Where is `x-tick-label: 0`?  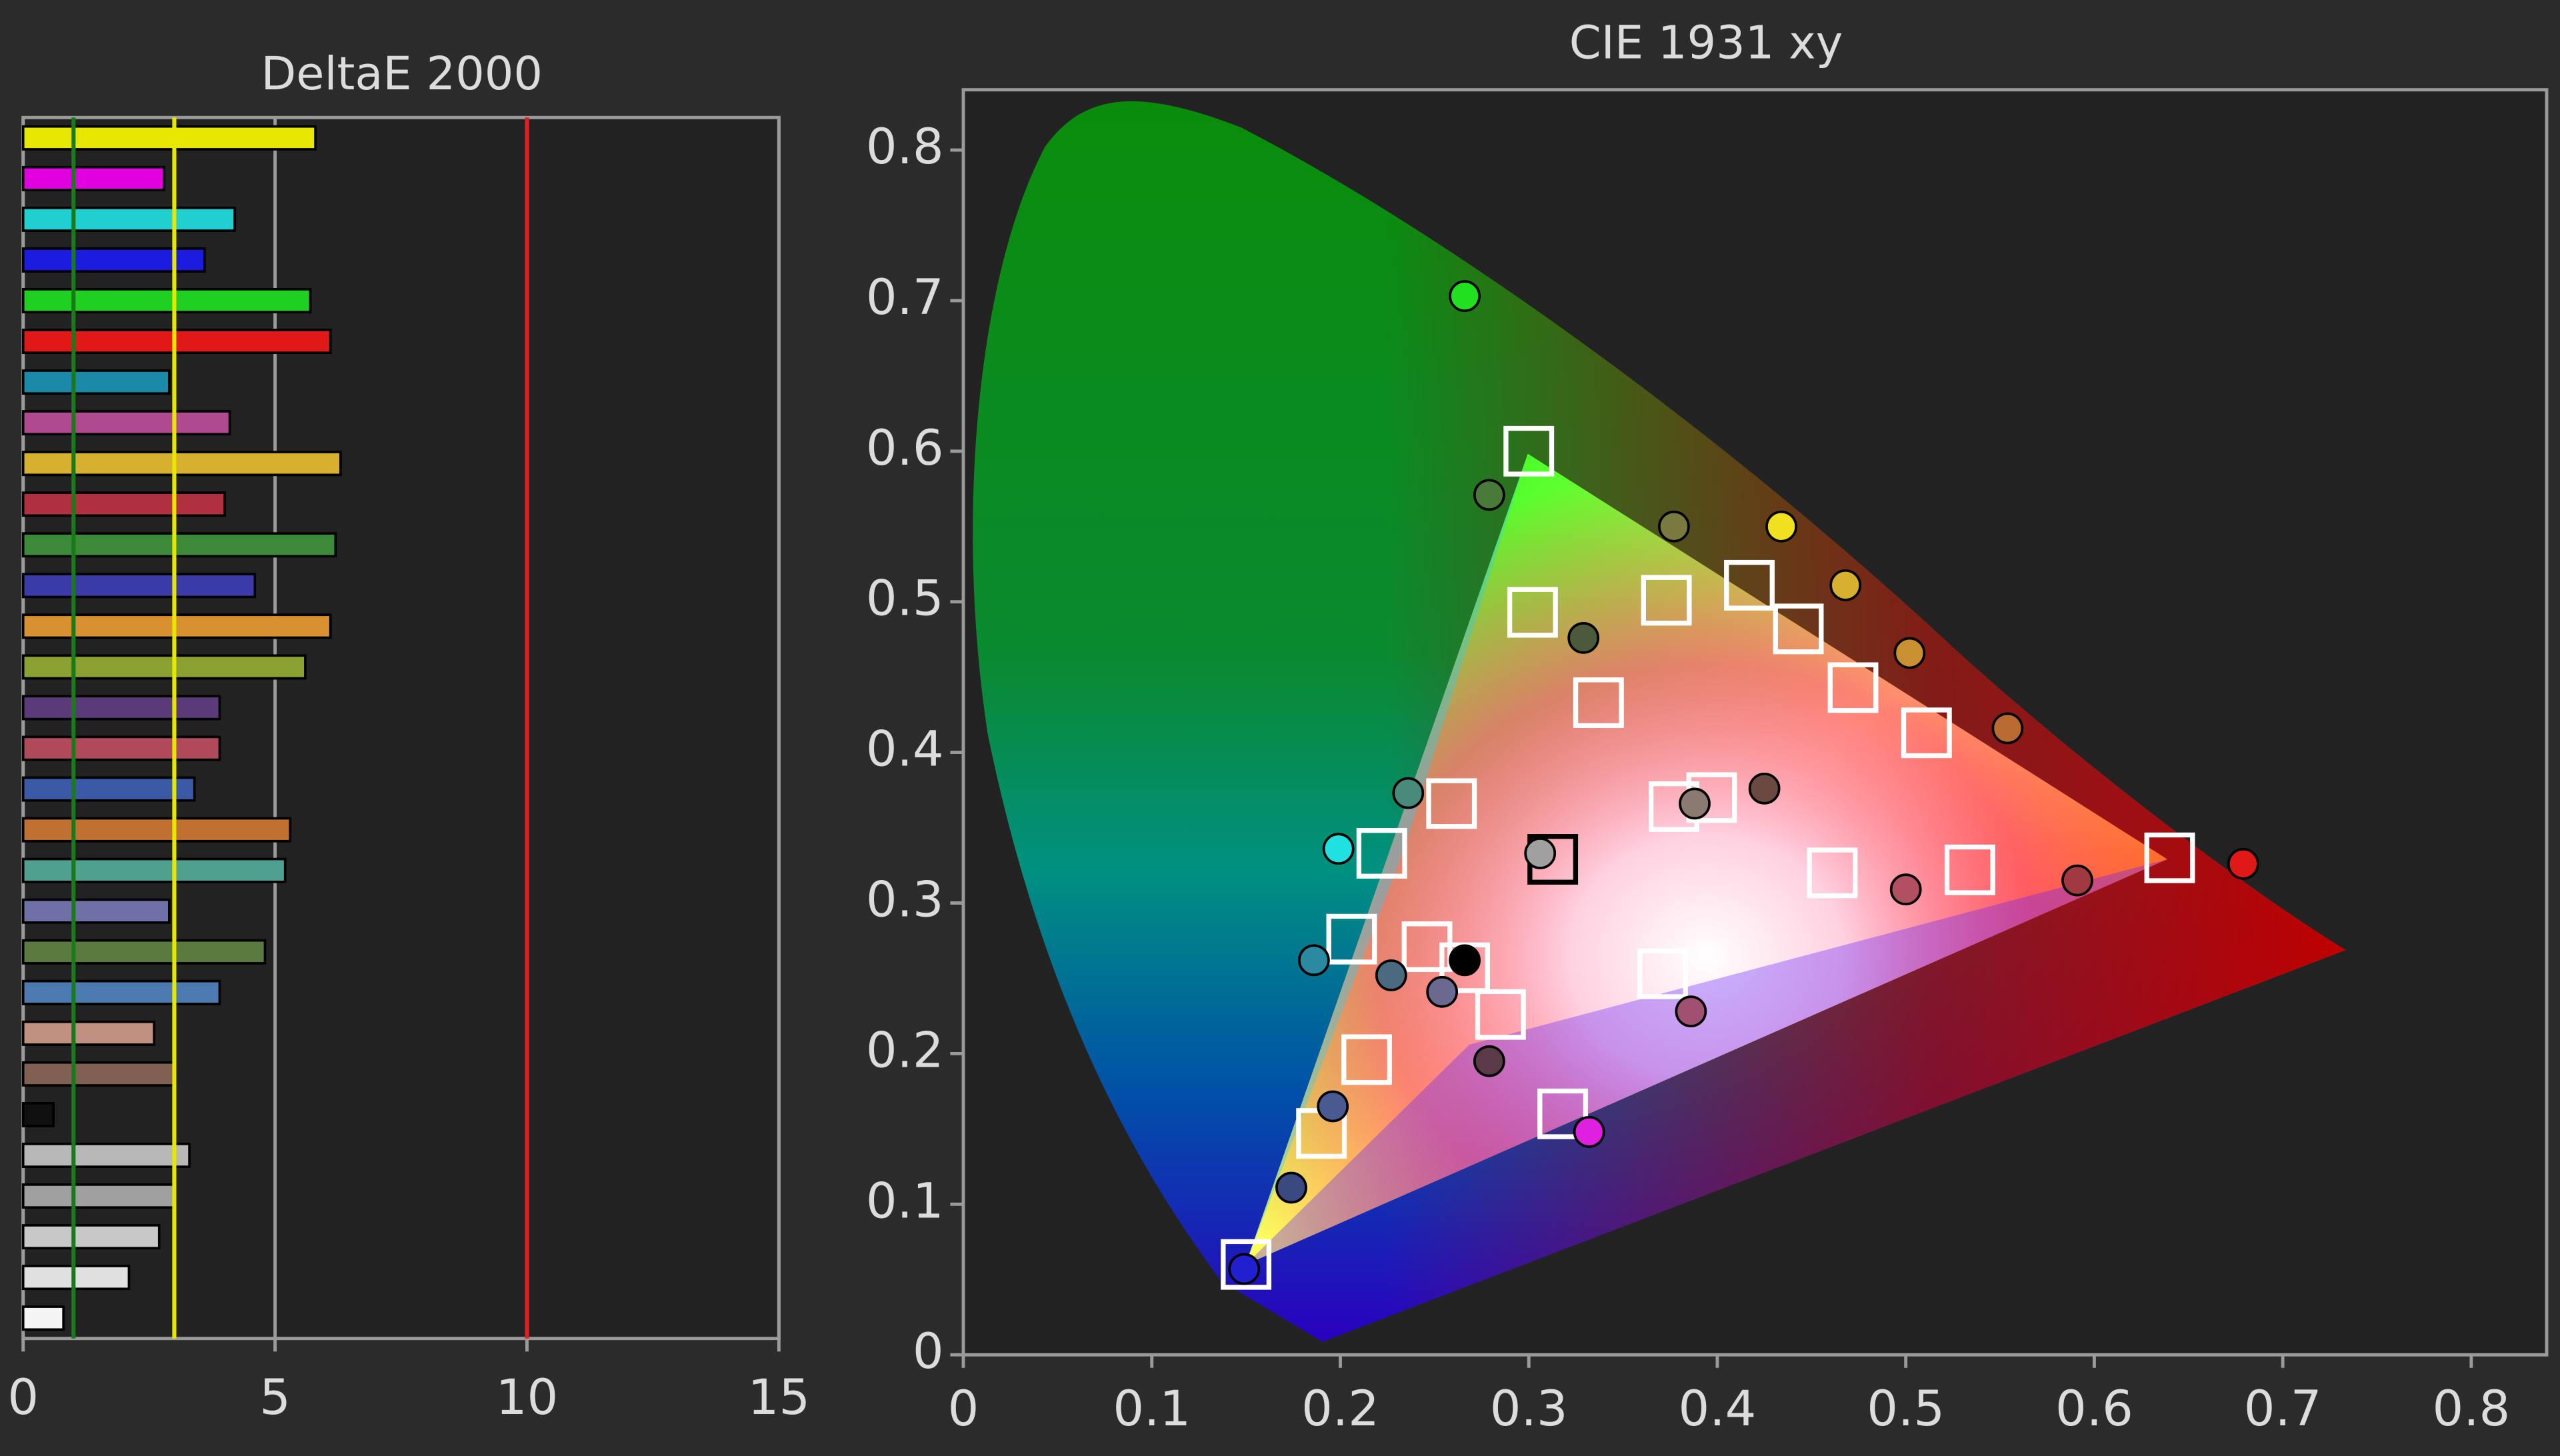
x-tick-label: 0 is located at coordinates (23, 1397).